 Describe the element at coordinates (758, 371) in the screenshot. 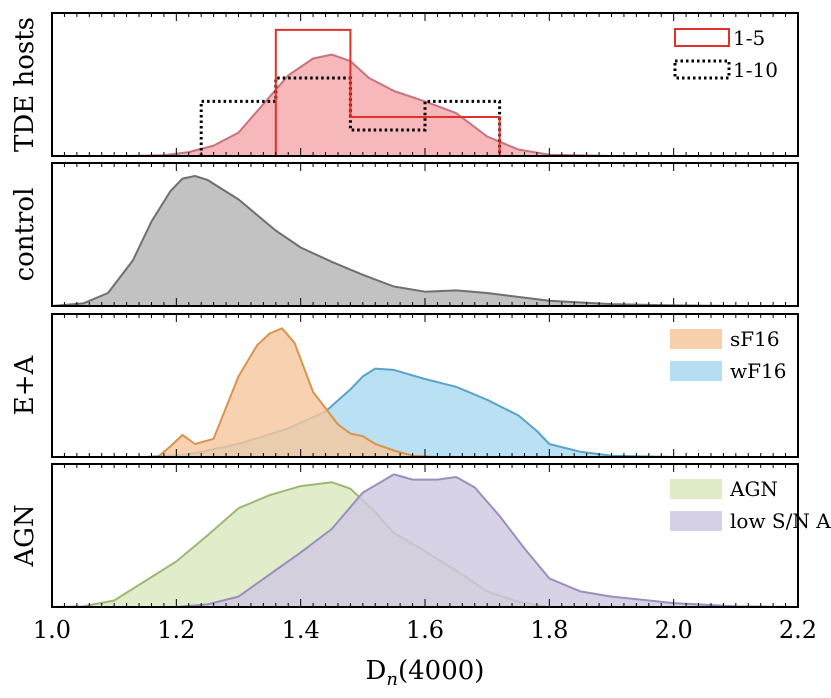

I see `legend-label-ea-1: wF16` at that location.